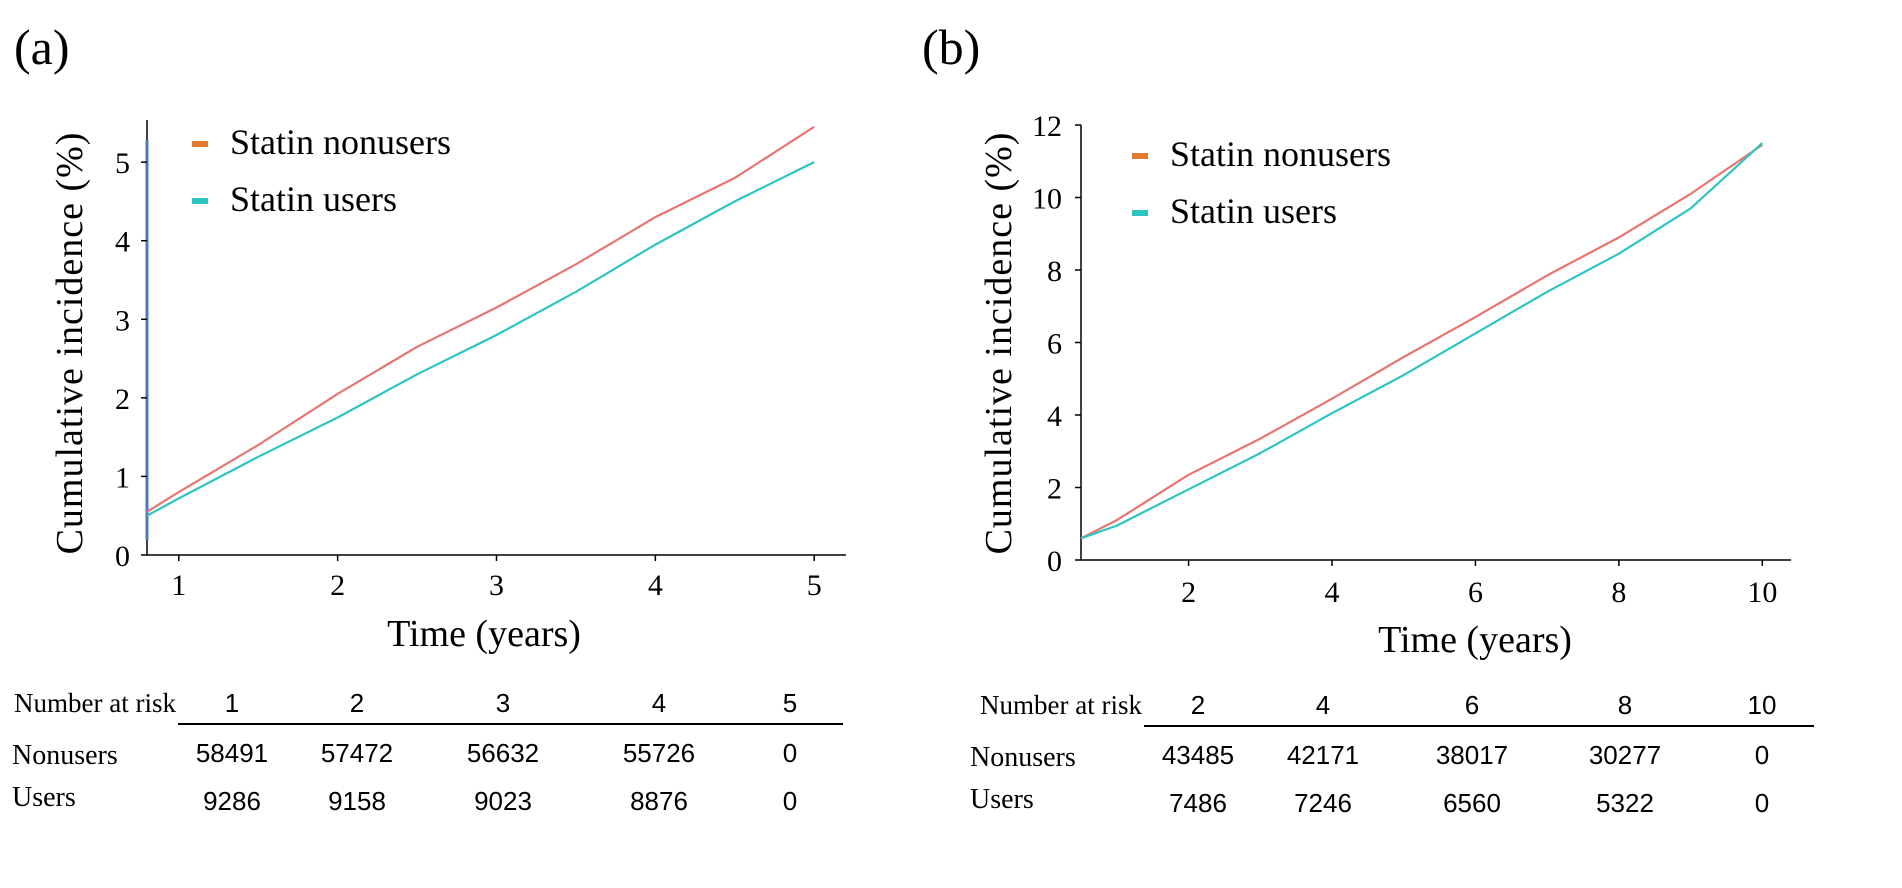  Describe the element at coordinates (1280, 154) in the screenshot. I see `panel-b-legend-label-nonusers: Statin nonusers` at that location.